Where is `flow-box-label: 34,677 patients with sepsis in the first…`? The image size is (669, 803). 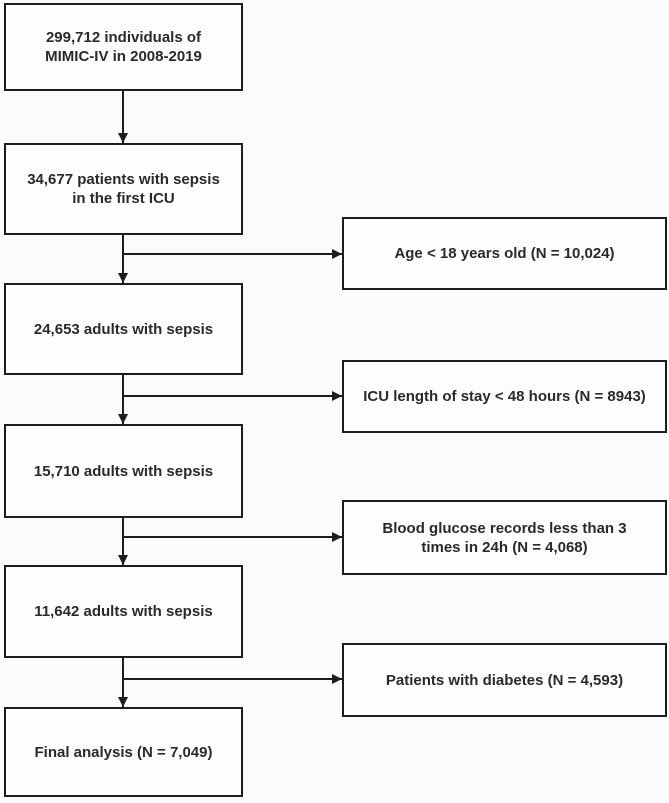 flow-box-label: 34,677 patients with sepsis in the first… is located at coordinates (123, 189).